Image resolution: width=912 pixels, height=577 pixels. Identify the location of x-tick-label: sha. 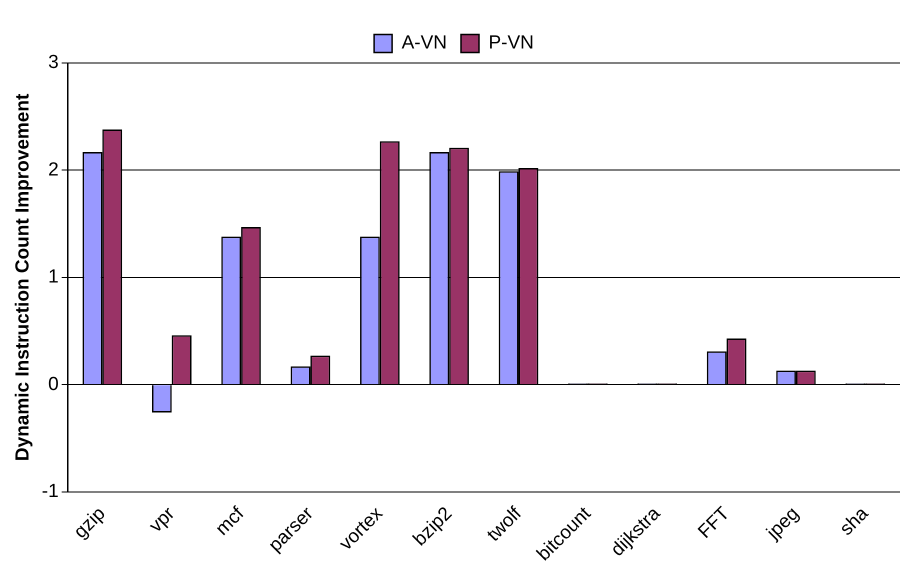
(854, 521).